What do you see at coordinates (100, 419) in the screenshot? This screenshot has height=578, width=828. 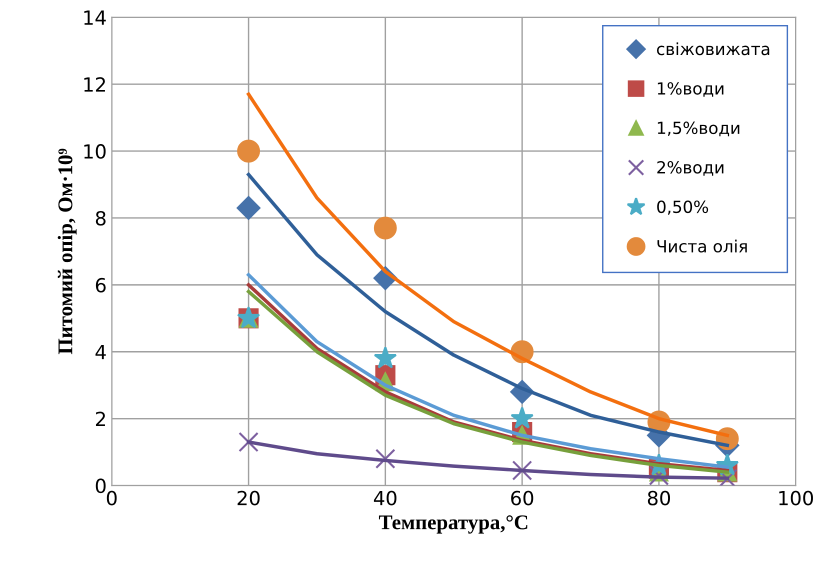 I see `y-tick-label: 2` at bounding box center [100, 419].